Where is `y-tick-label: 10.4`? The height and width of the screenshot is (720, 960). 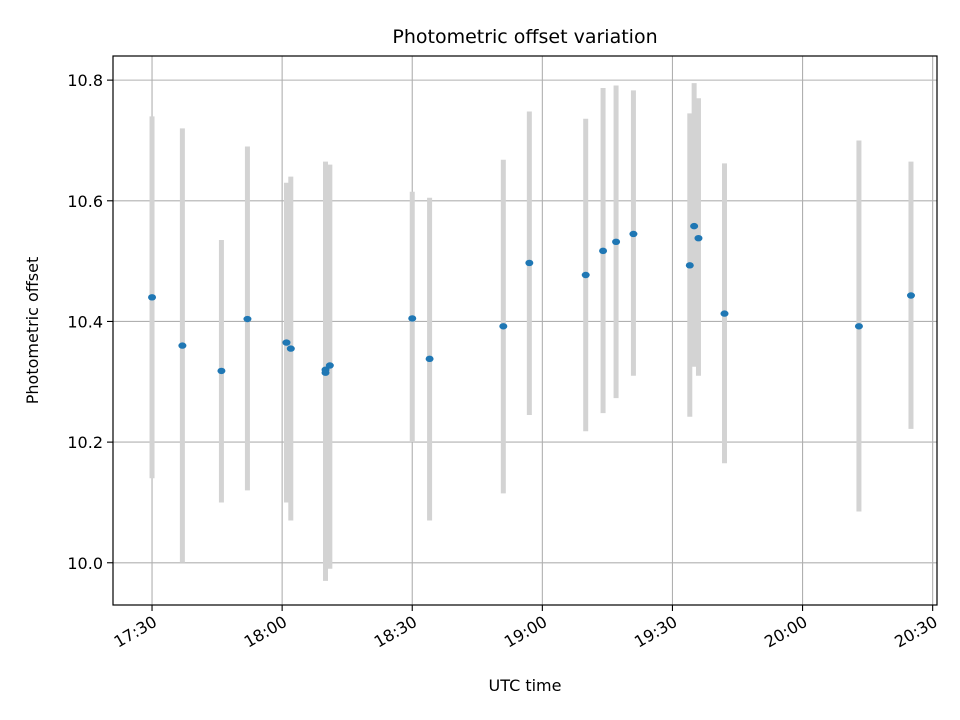 y-tick-label: 10.4 is located at coordinates (85, 321).